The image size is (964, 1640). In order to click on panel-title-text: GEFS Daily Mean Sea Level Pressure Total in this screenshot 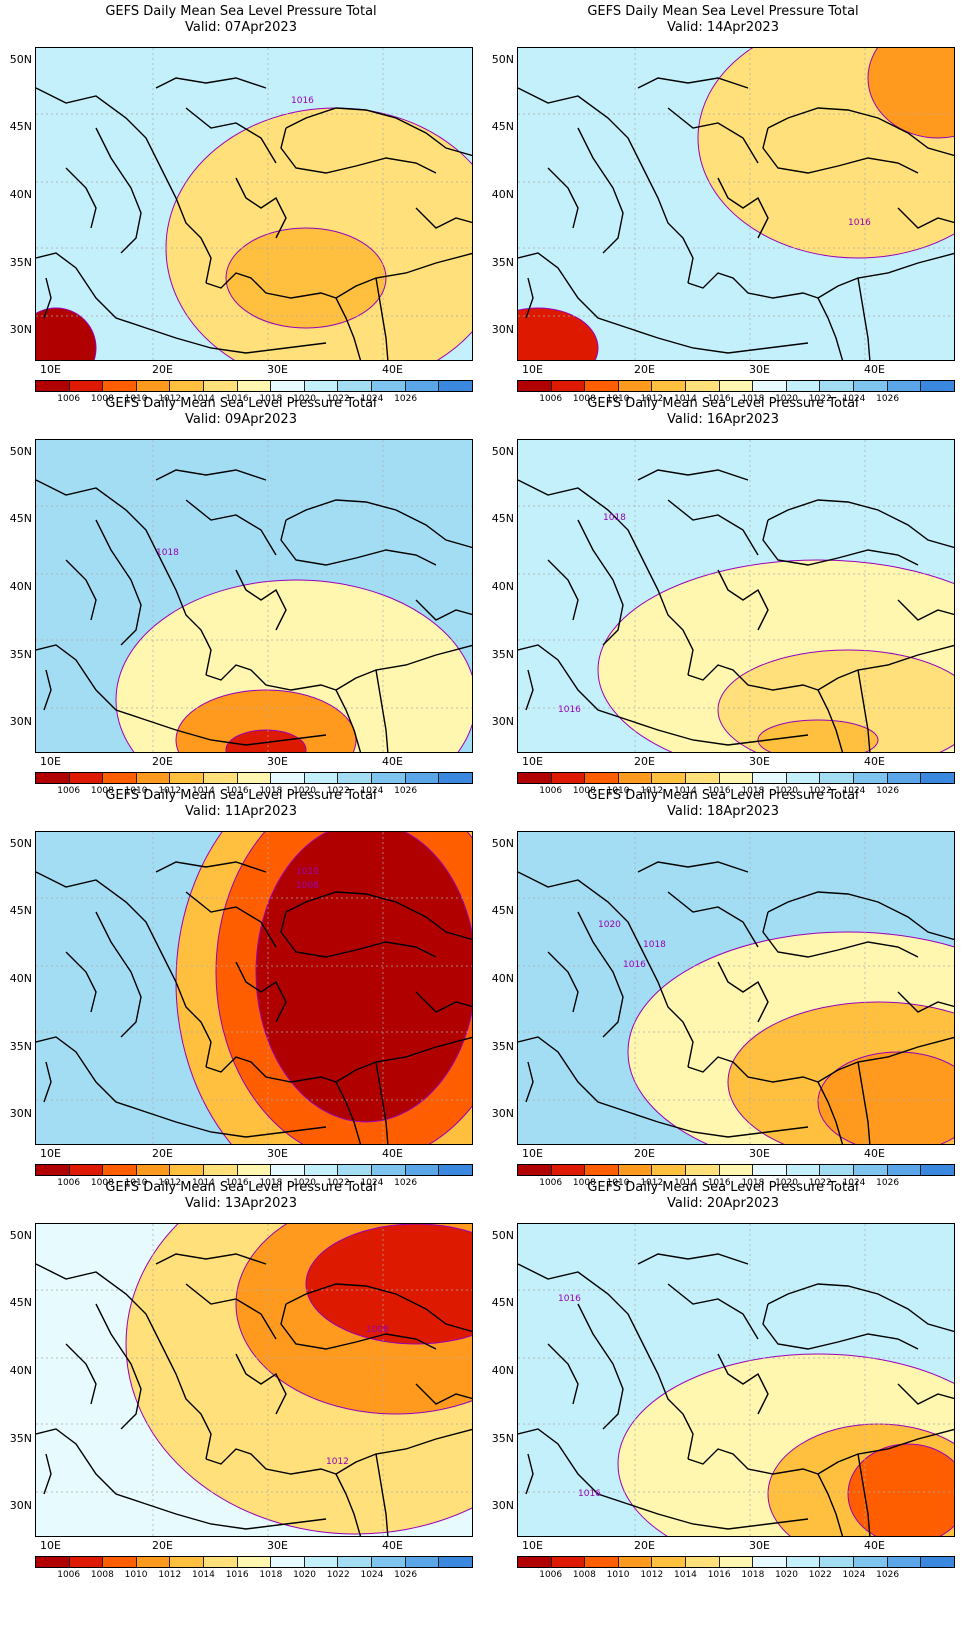, I will do `click(241, 795)`.